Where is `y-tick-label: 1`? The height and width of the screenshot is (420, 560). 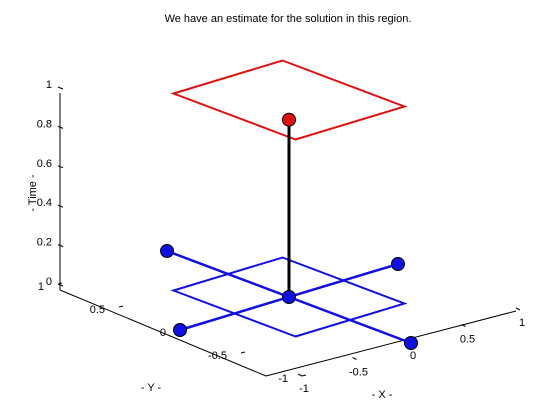
y-tick-label: 1 is located at coordinates (41, 287).